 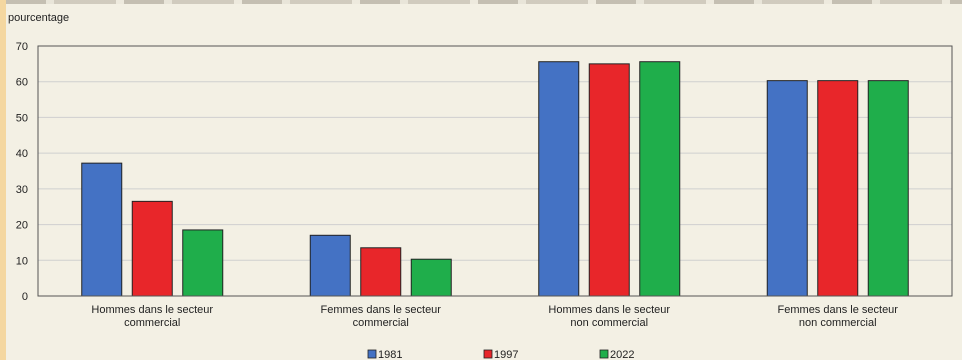 I want to click on bar-1997-cat2, so click(x=609, y=180).